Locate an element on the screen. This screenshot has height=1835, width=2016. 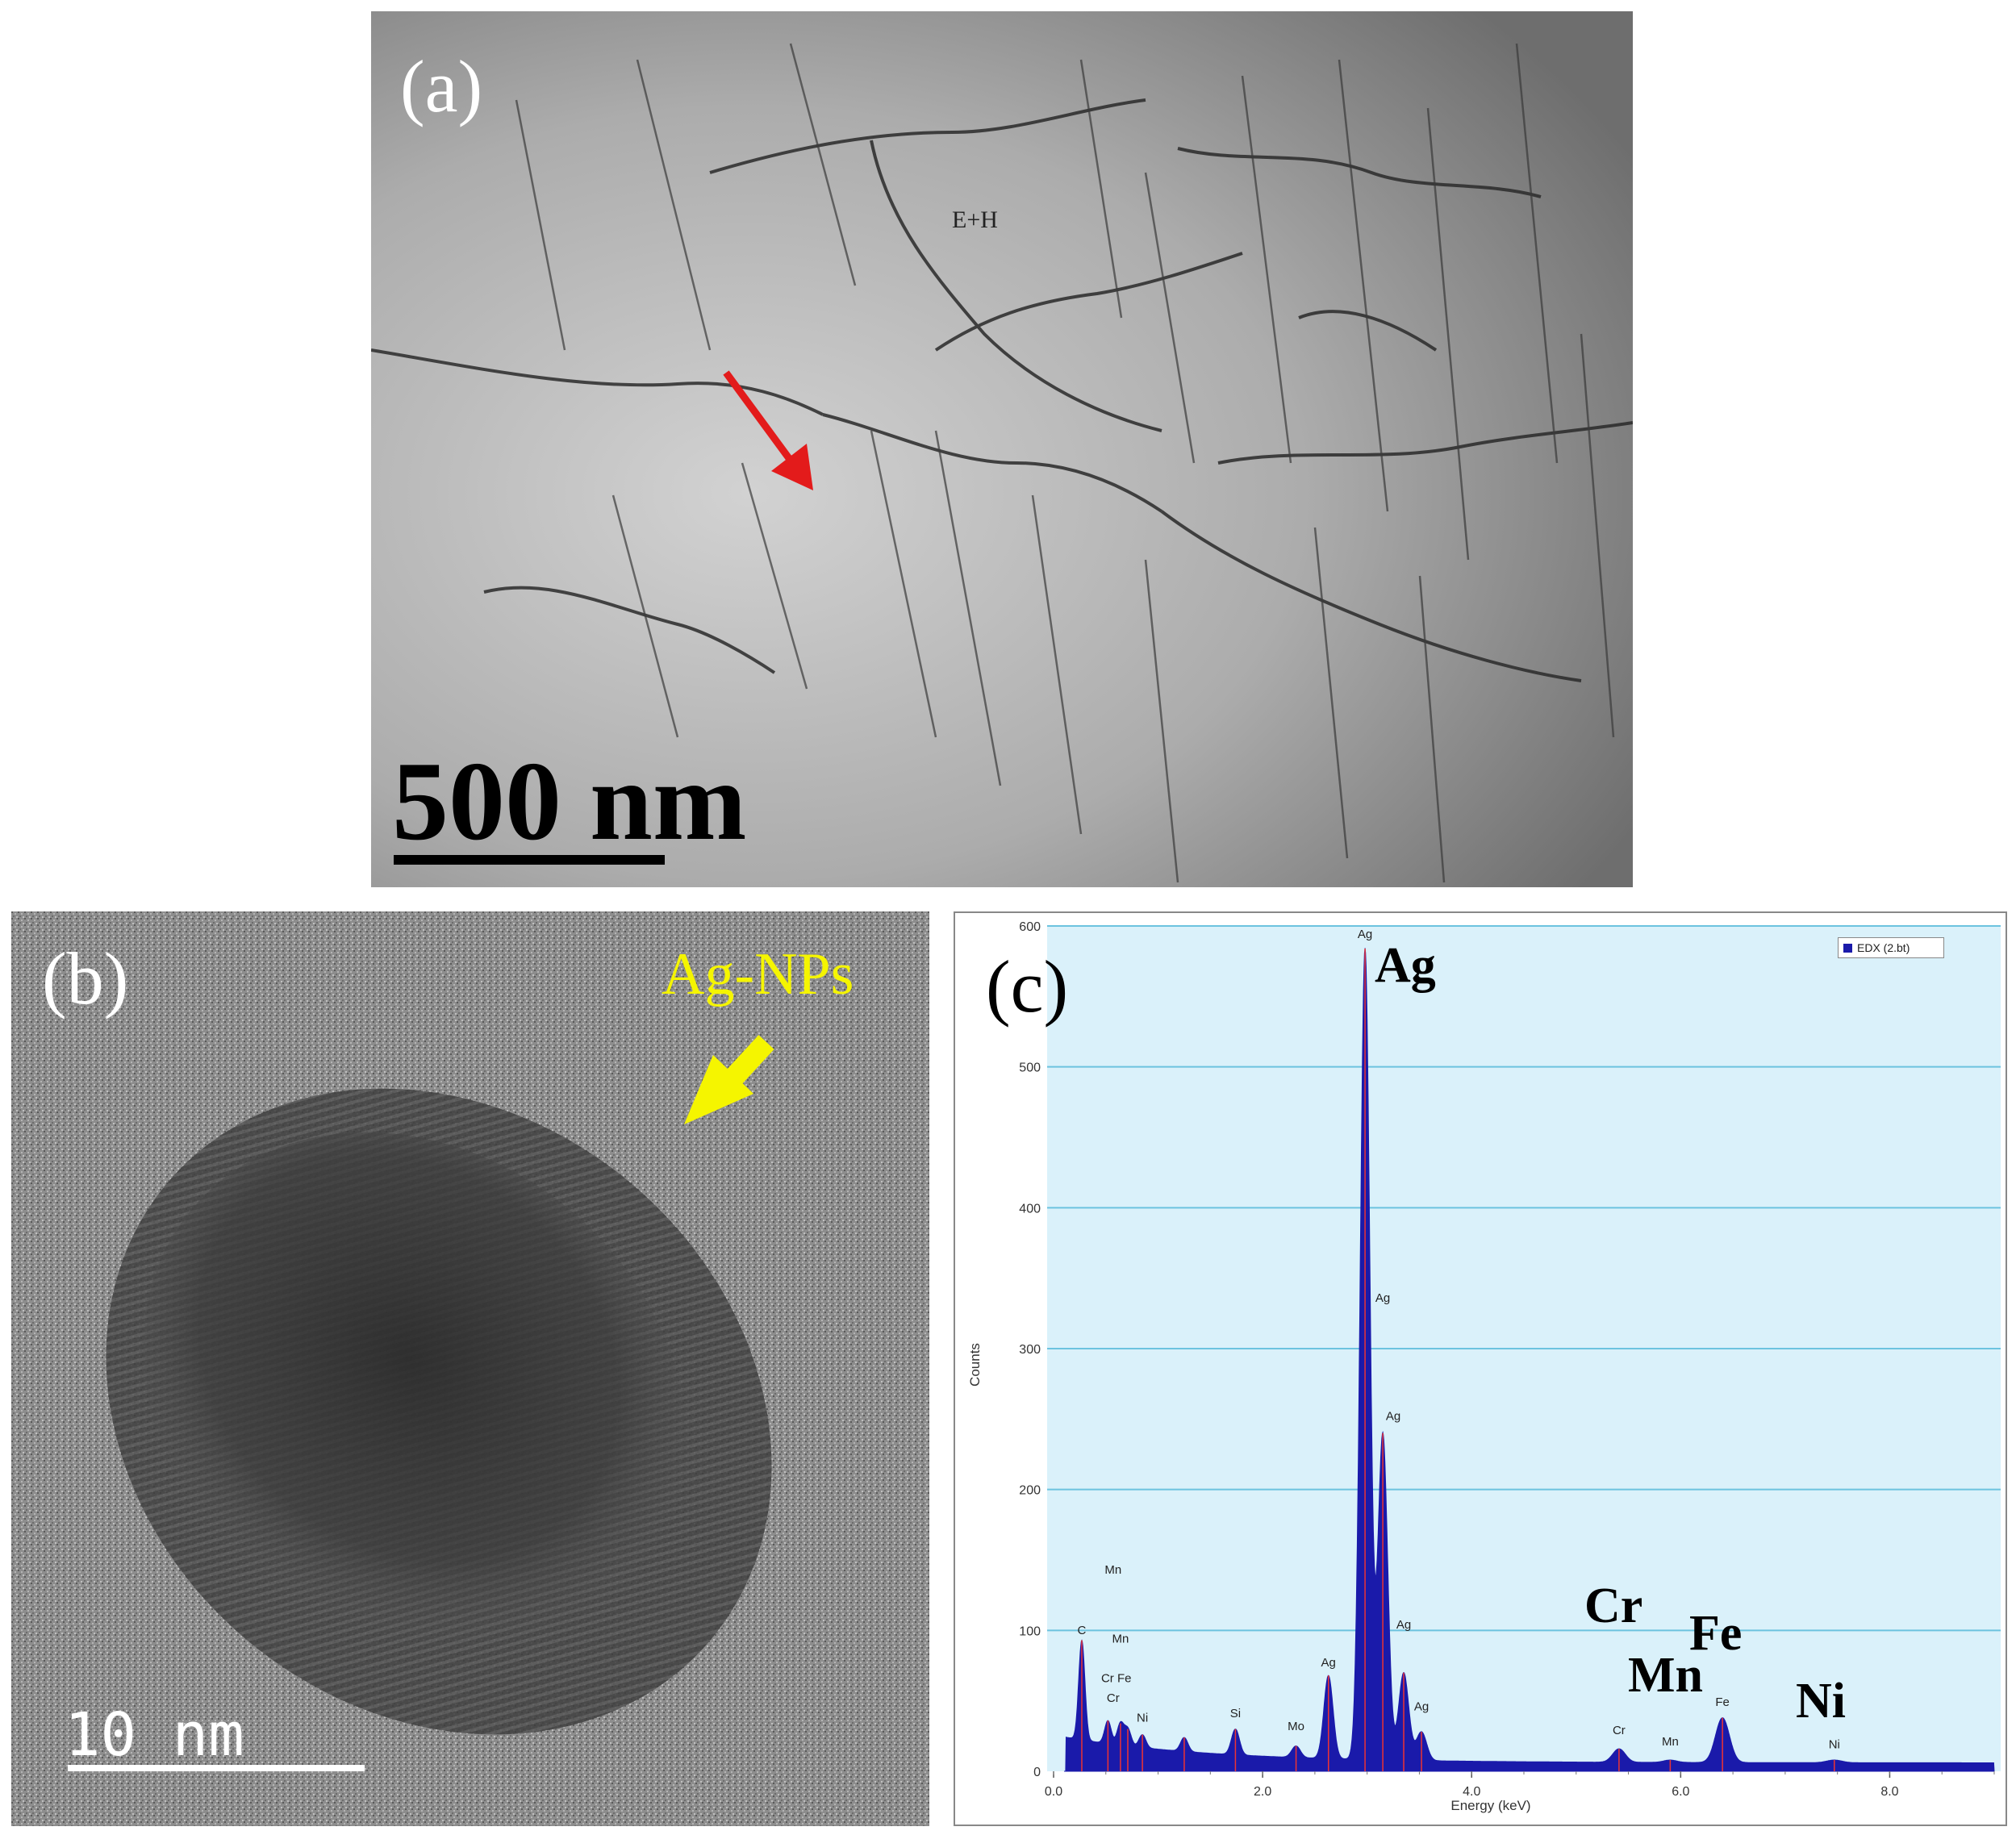
legend-entry: EDX (2.bt) is located at coordinates (1883, 947).